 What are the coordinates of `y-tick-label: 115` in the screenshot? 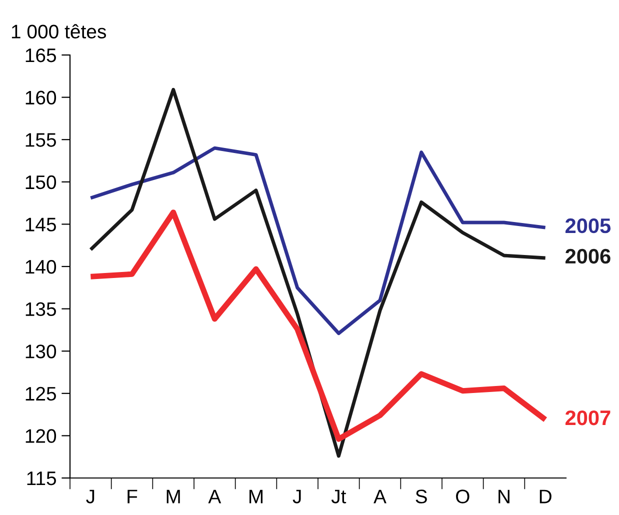 It's located at (41, 479).